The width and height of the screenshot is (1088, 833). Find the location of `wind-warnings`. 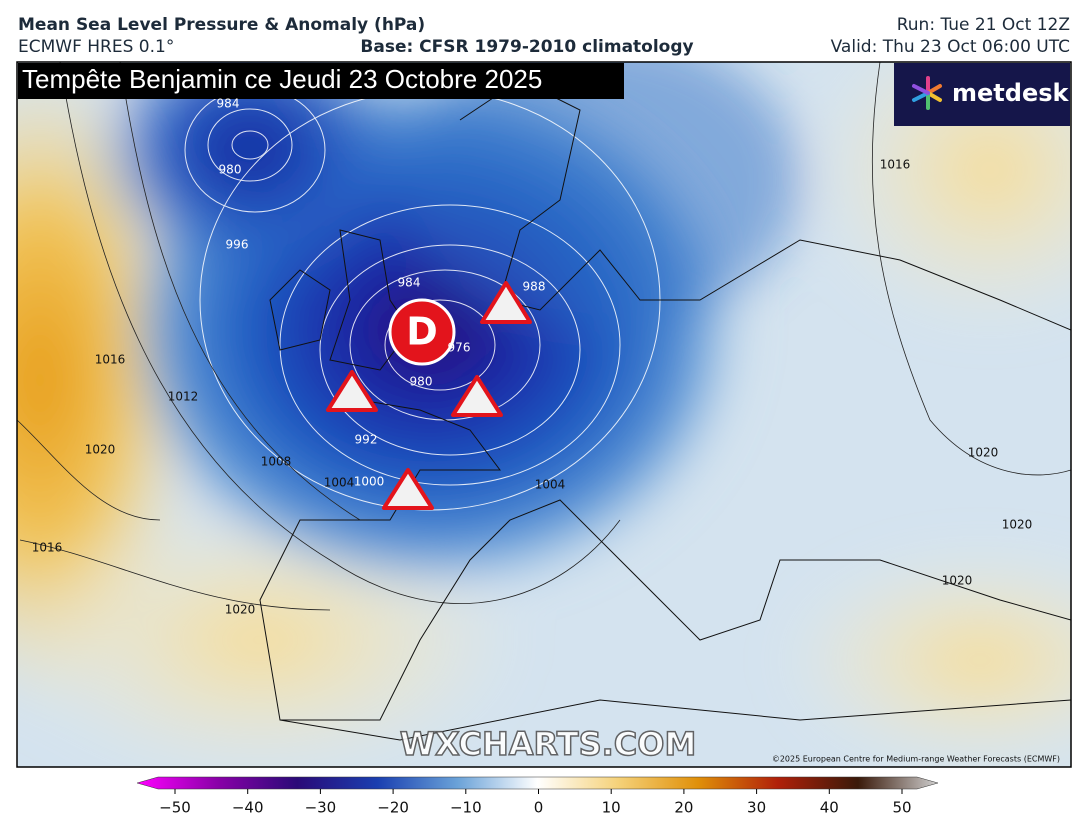

wind-warnings is located at coordinates (429, 395).